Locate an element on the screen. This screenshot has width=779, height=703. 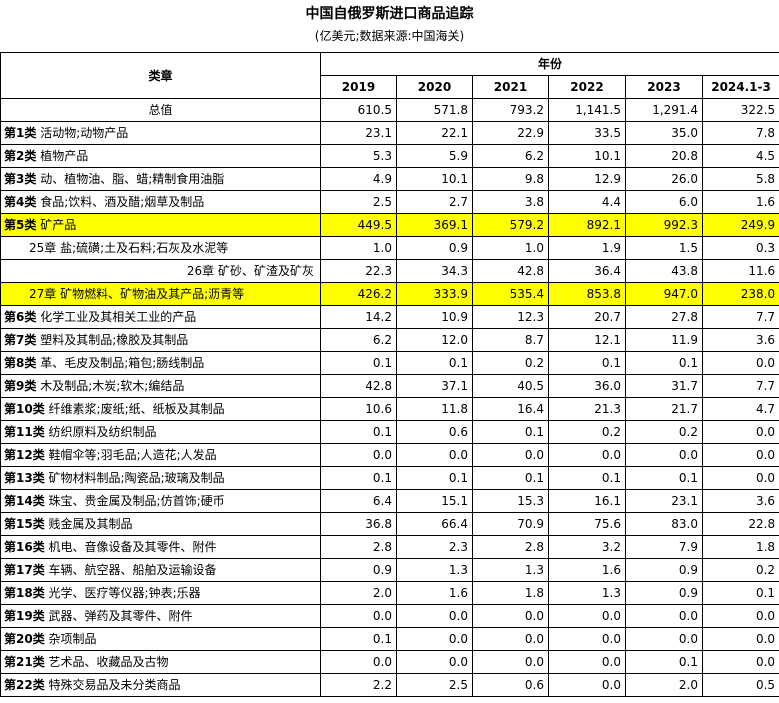
row-name: 革、毛皮及制品;箱包;肠线制品 is located at coordinates (122, 363).